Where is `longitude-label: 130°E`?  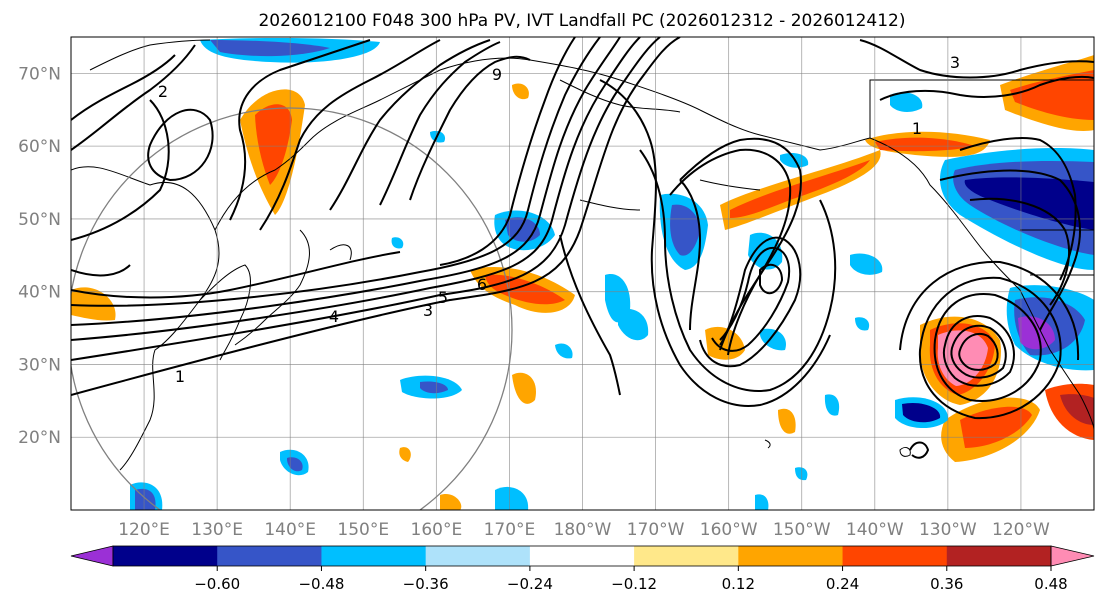 longitude-label: 130°E is located at coordinates (217, 530).